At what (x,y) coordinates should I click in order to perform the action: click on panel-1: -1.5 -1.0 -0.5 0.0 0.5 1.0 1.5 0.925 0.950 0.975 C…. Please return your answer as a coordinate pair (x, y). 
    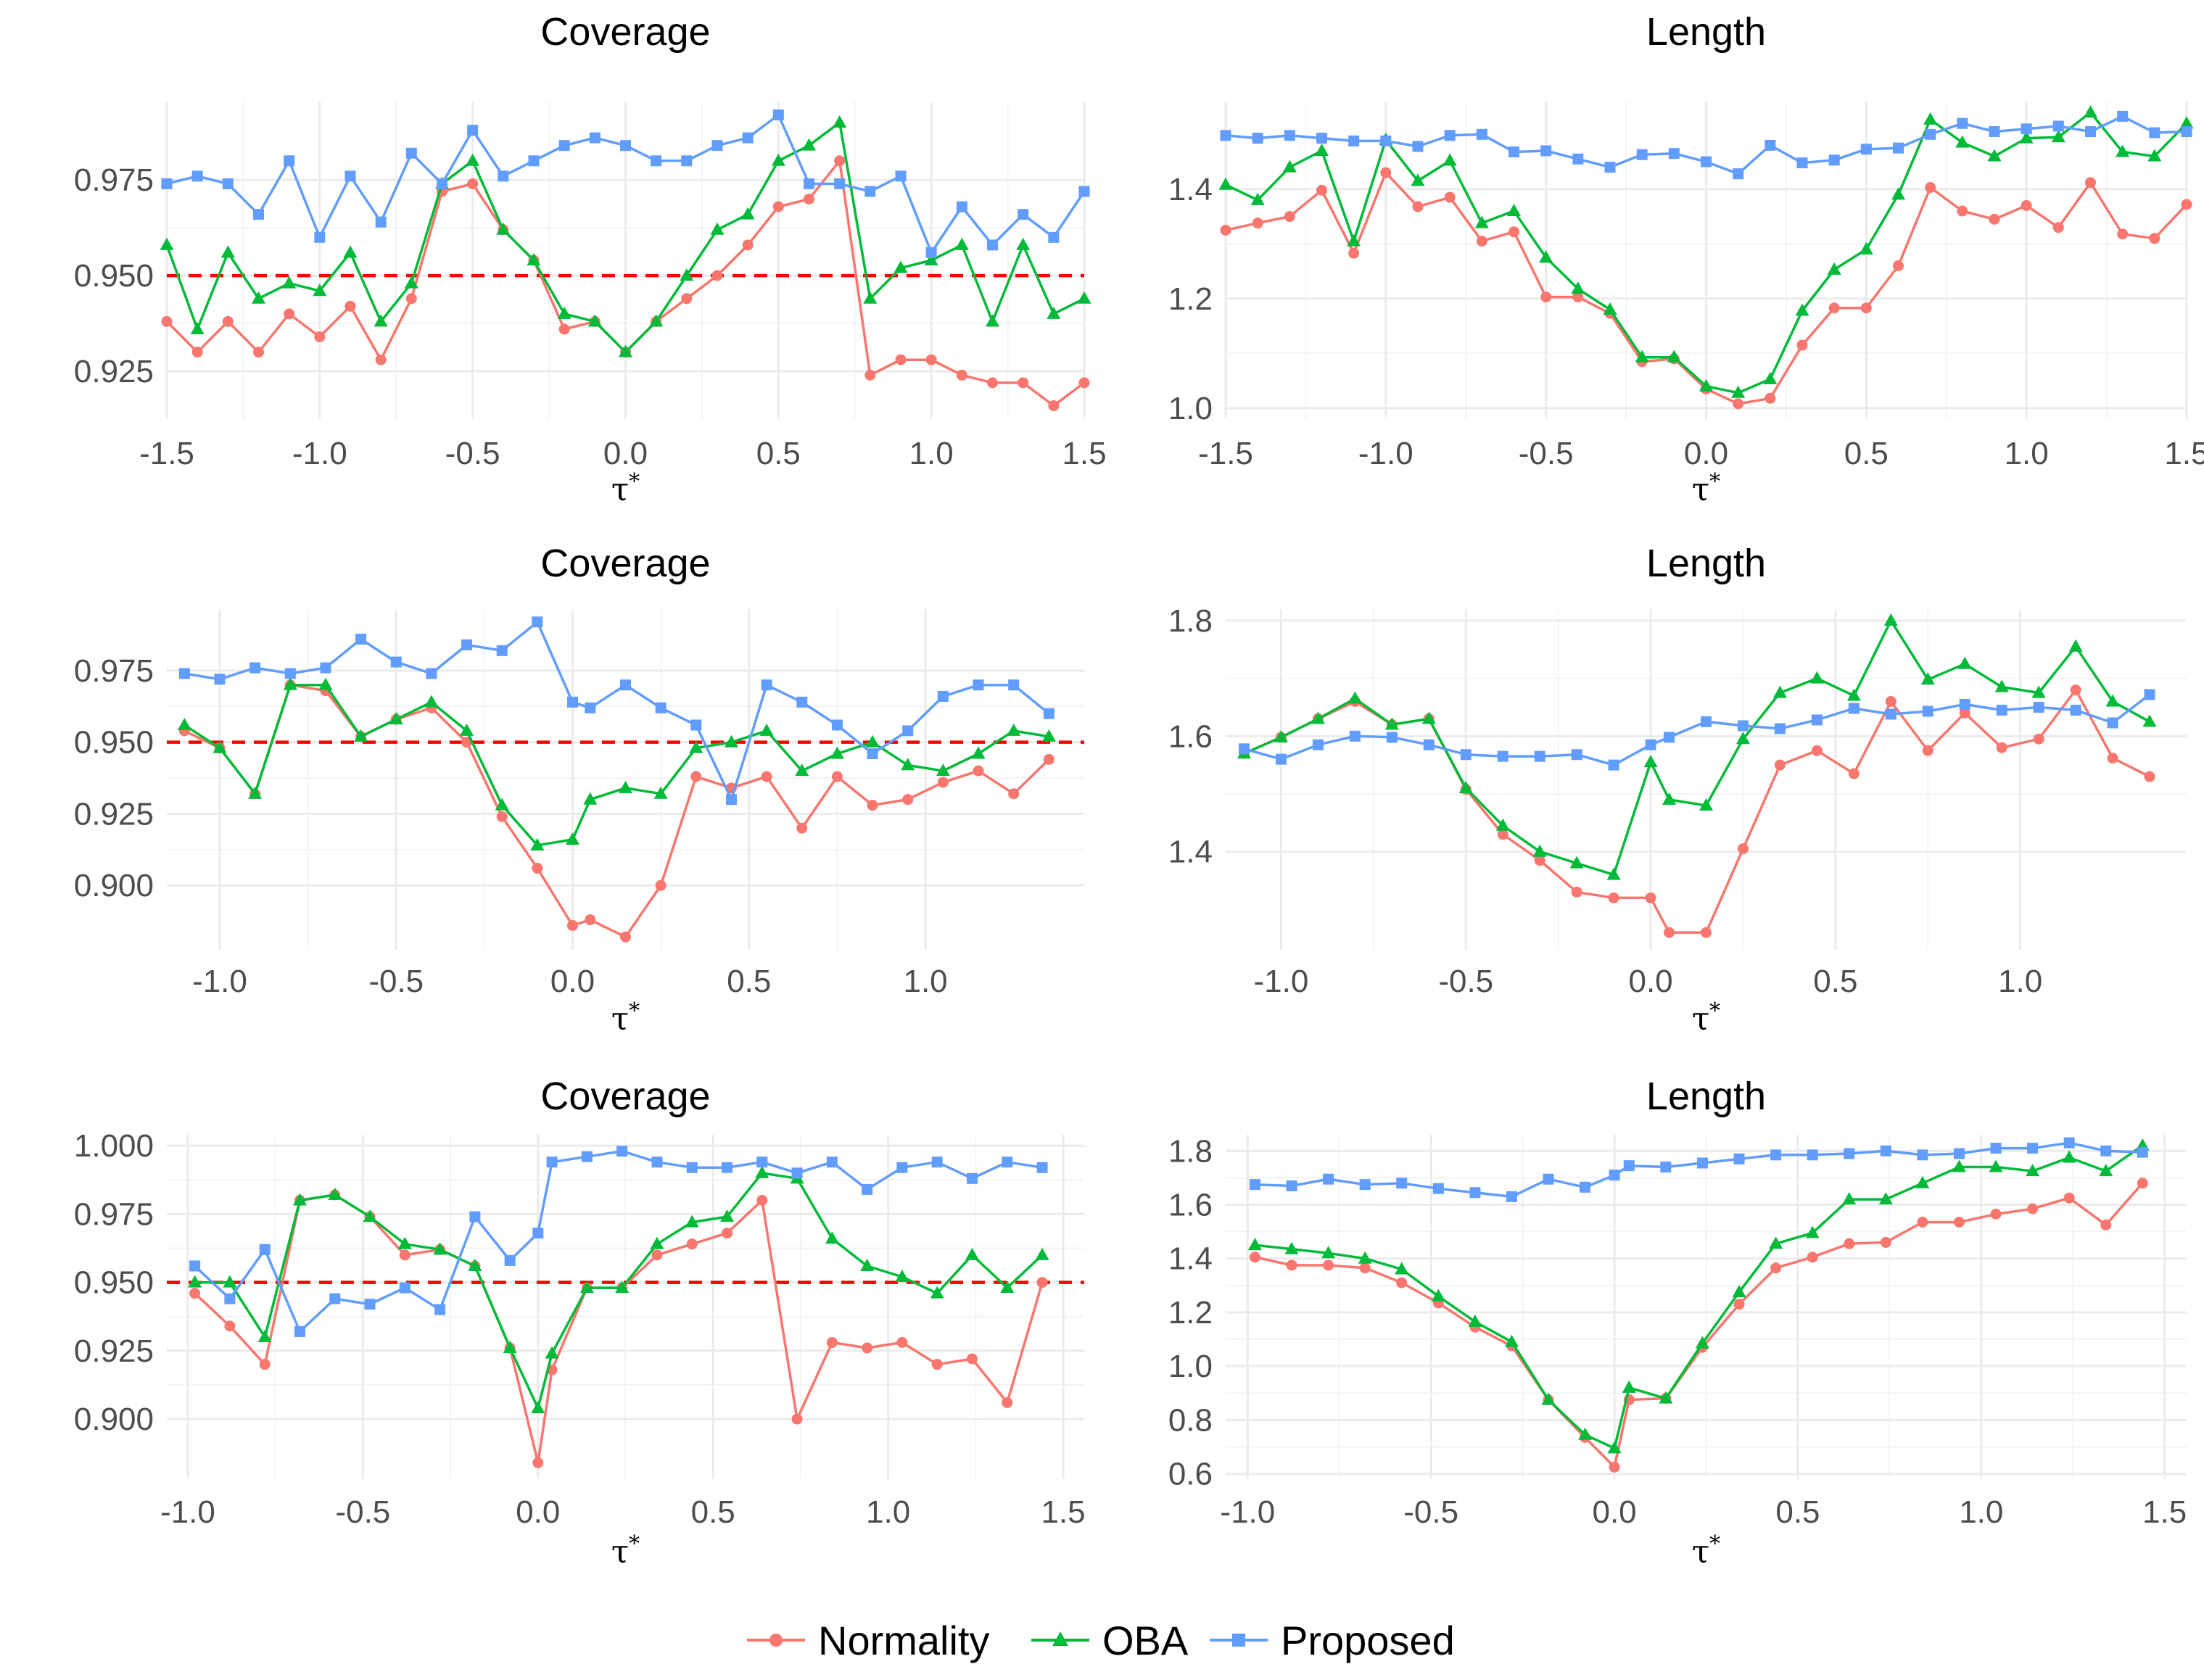
    Looking at the image, I should click on (590, 259).